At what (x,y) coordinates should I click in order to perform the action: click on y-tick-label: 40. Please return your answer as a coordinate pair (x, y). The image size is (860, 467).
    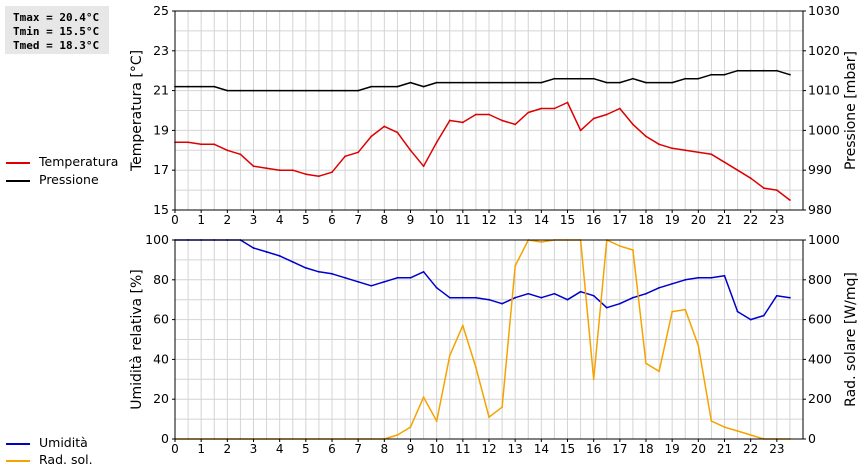
    Looking at the image, I should click on (161, 358).